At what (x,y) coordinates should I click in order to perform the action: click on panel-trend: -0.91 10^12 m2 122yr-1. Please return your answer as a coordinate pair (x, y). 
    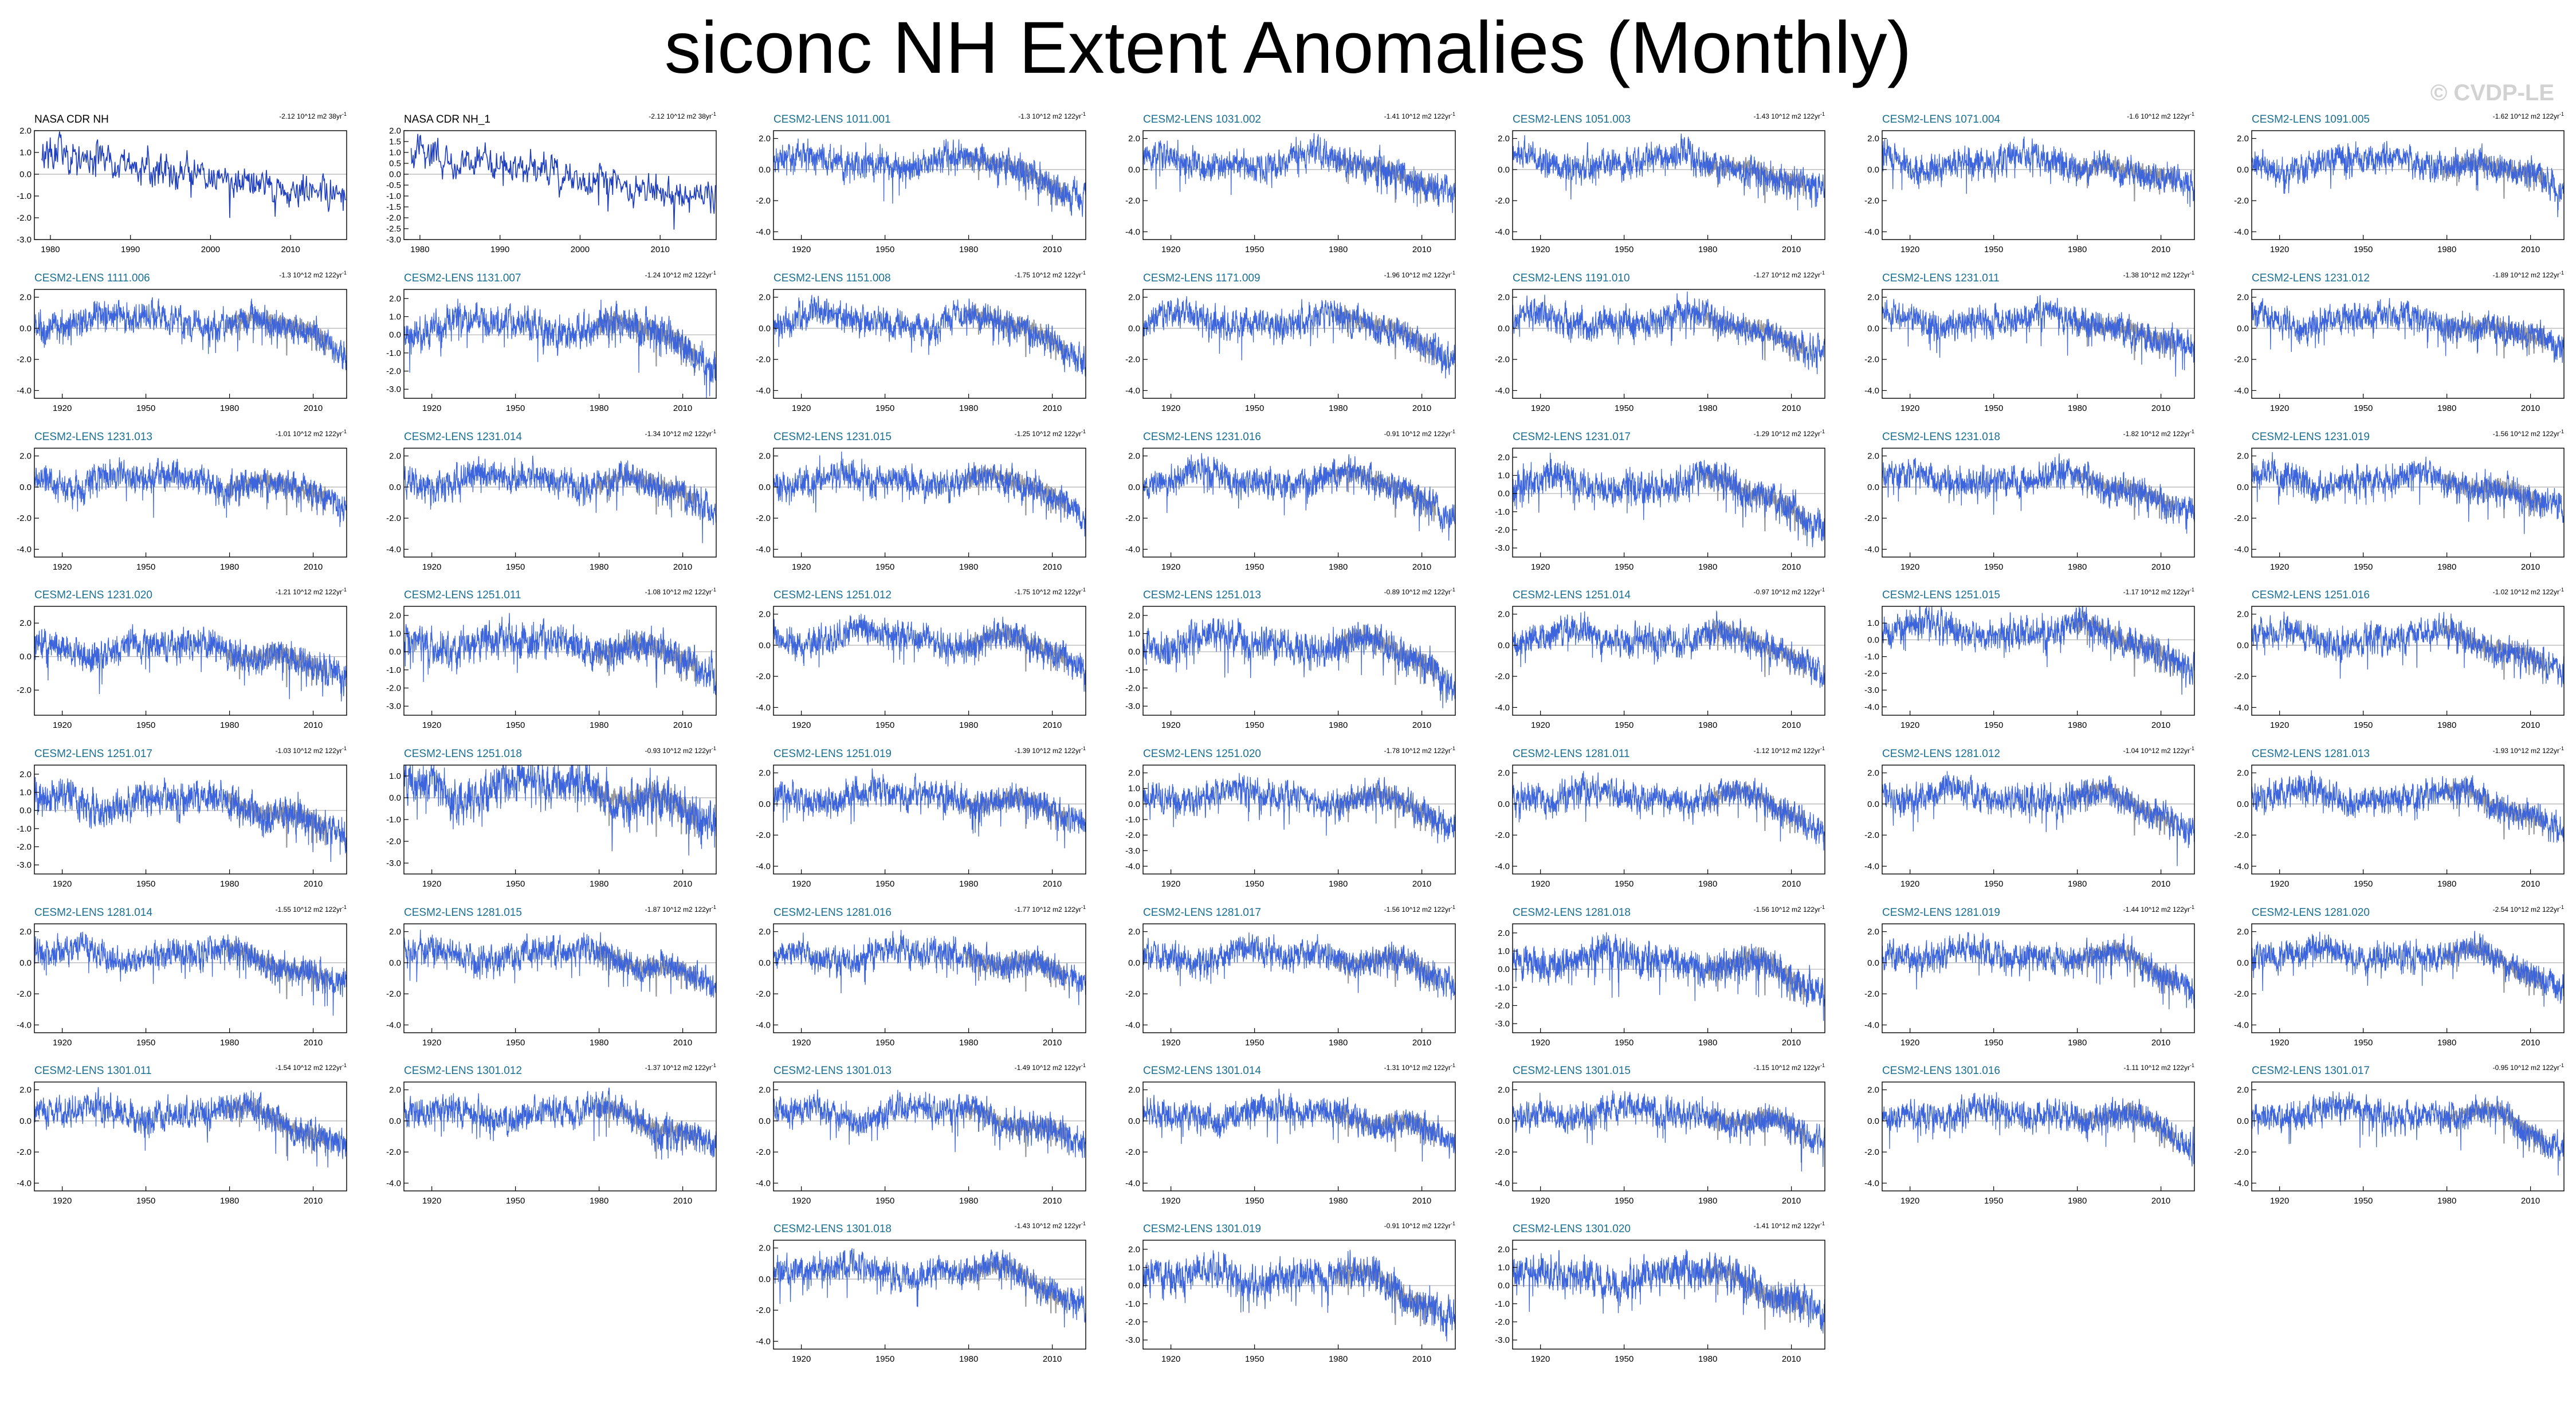
    Looking at the image, I should click on (1419, 1225).